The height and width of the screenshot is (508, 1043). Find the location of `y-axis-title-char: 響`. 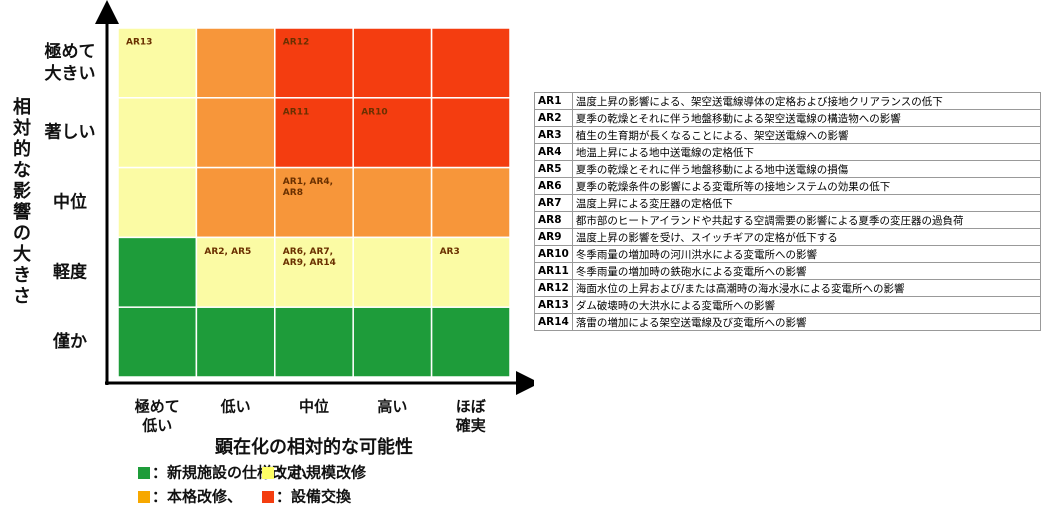

y-axis-title-char: 響 is located at coordinates (22, 212).